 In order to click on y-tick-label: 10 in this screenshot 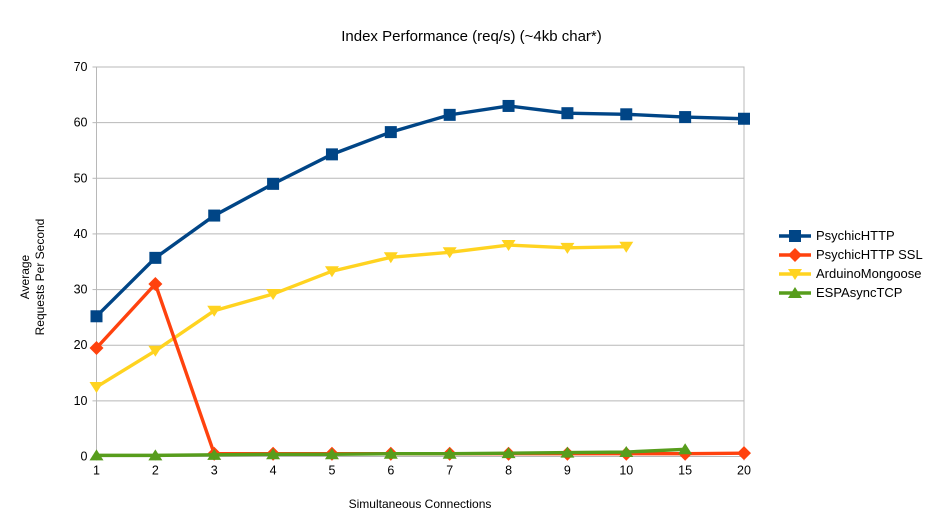, I will do `click(81, 401)`.